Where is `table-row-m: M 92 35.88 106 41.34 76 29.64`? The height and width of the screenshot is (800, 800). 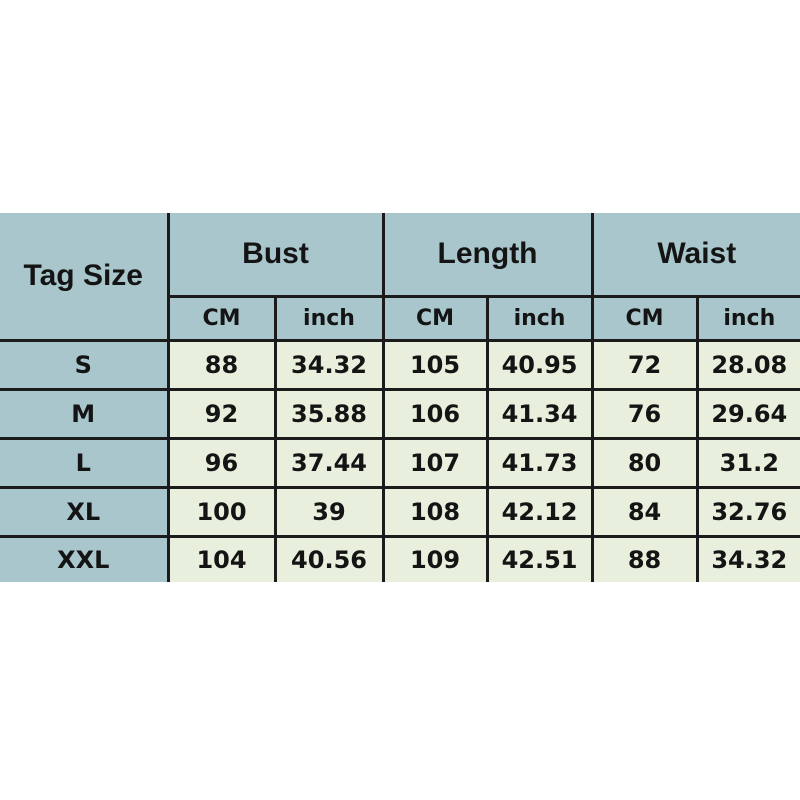
table-row-m: M 92 35.88 106 41.34 76 29.64 is located at coordinates (400, 414).